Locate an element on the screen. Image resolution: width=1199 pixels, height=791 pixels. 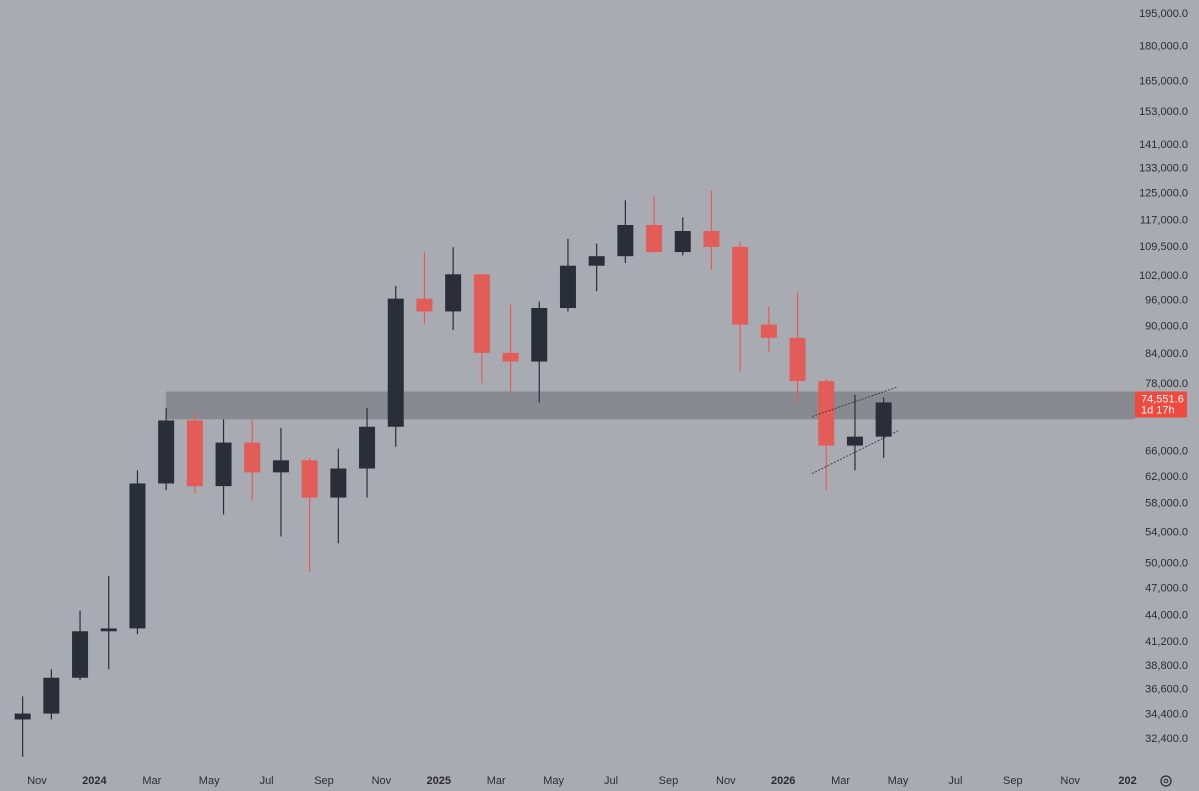
y-tick-label: 78,000.0 is located at coordinates (1166, 384).